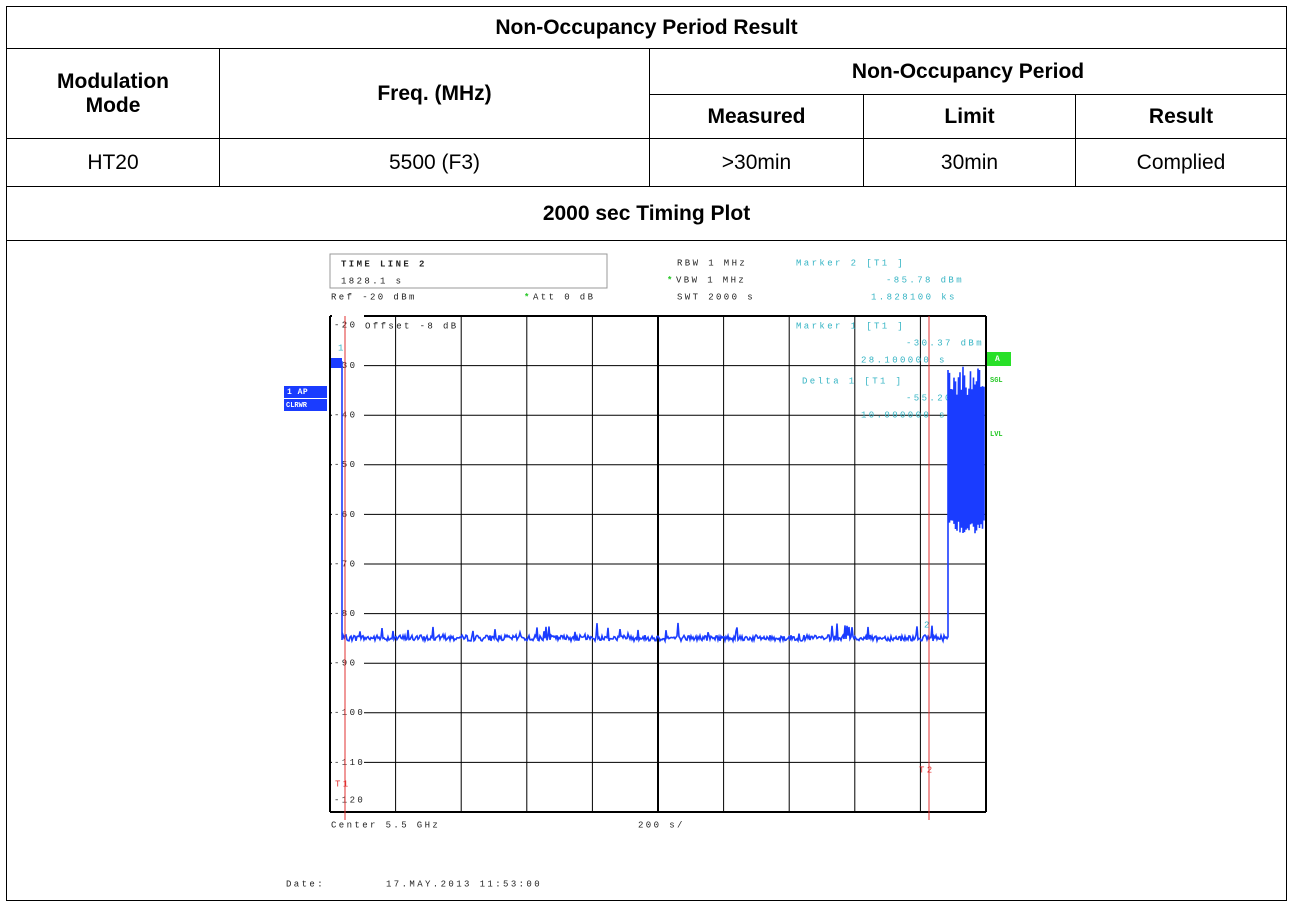 The width and height of the screenshot is (1292, 902). What do you see at coordinates (113, 162) in the screenshot?
I see `cell: HT20` at bounding box center [113, 162].